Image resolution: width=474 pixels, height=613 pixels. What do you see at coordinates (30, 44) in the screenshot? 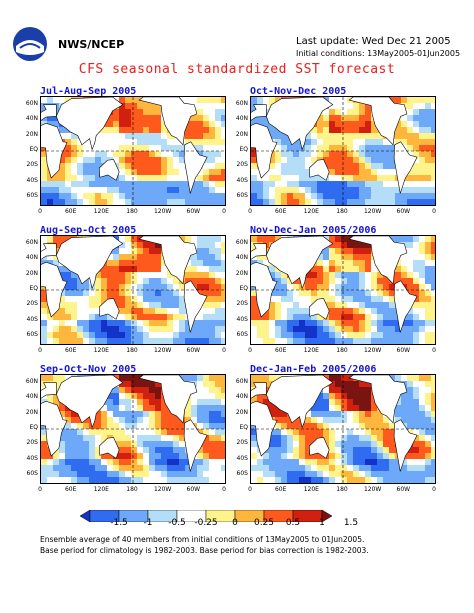
I see `noaa-logo` at bounding box center [30, 44].